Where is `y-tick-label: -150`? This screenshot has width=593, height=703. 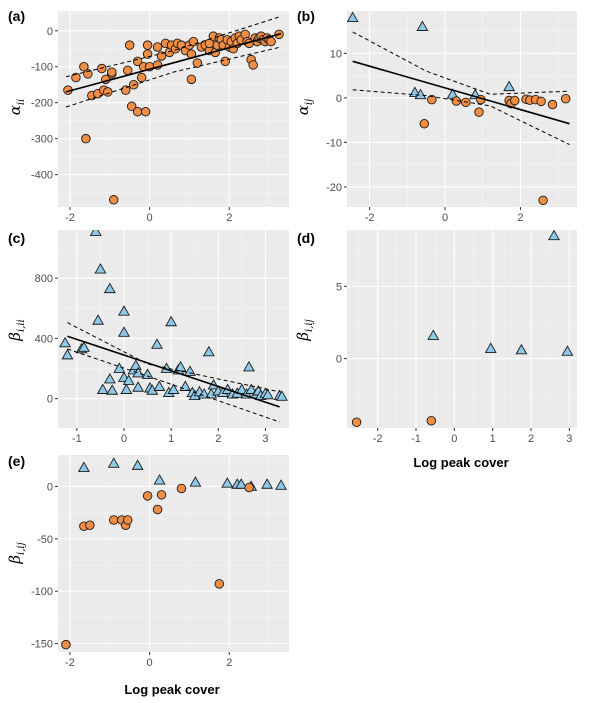
y-tick-label: -150 is located at coordinates (42, 645).